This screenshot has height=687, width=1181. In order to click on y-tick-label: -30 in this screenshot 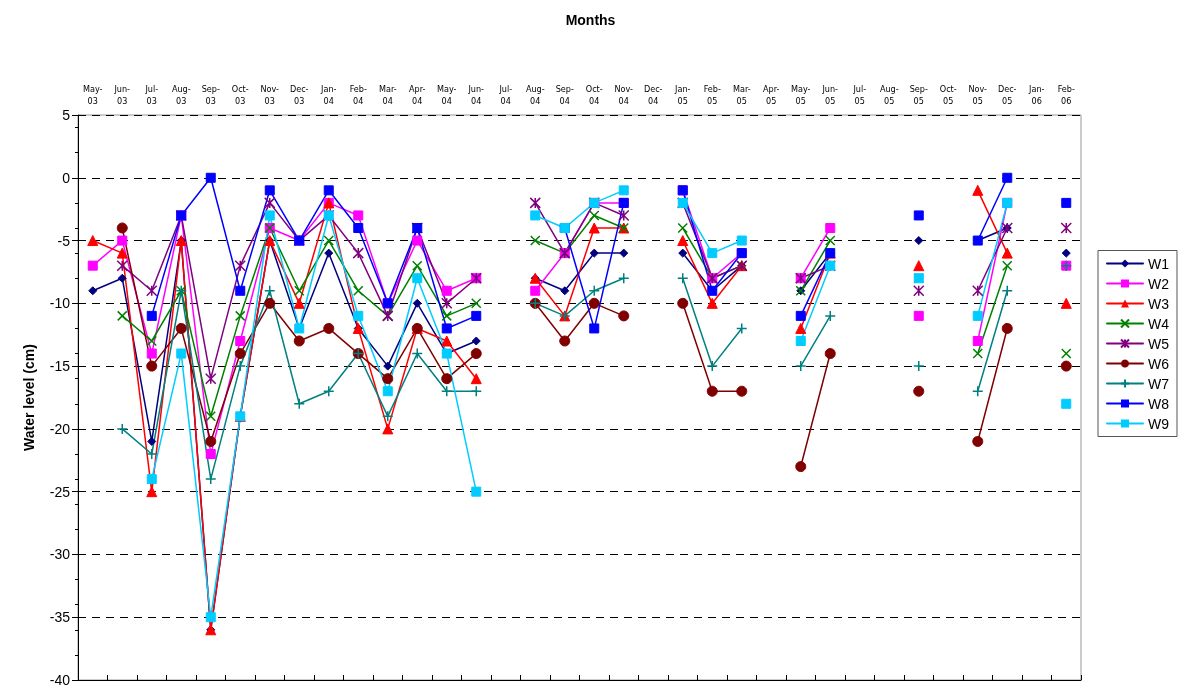, I will do `click(60, 554)`.